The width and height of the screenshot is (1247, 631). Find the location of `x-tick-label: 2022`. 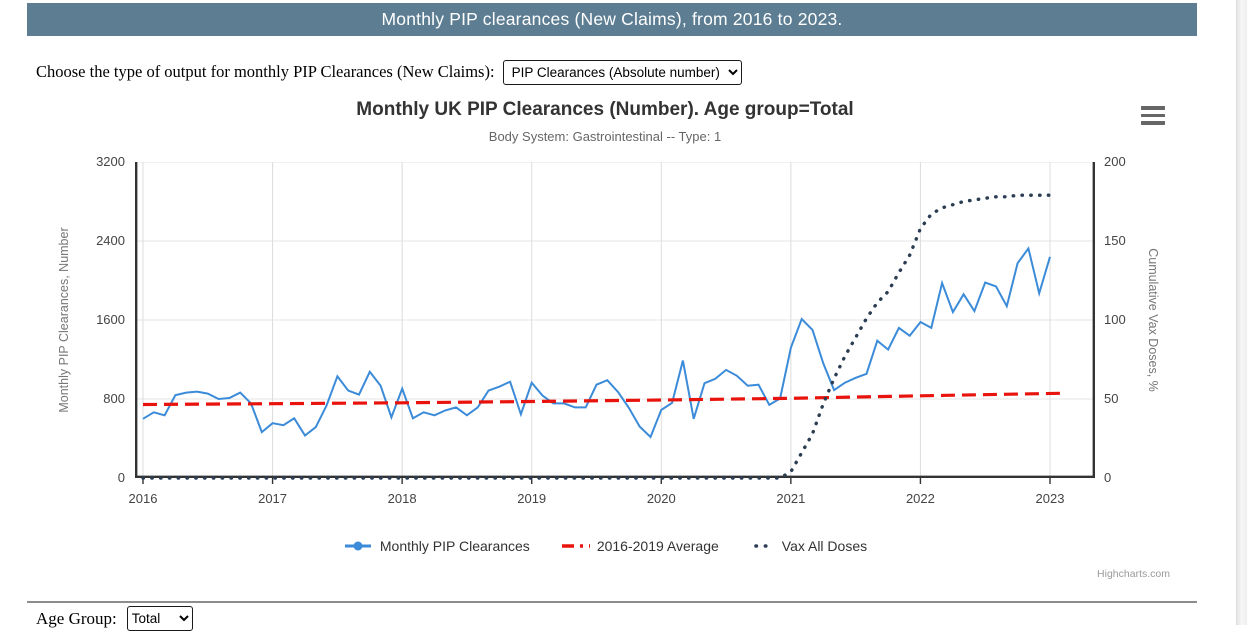

x-tick-label: 2022 is located at coordinates (920, 498).